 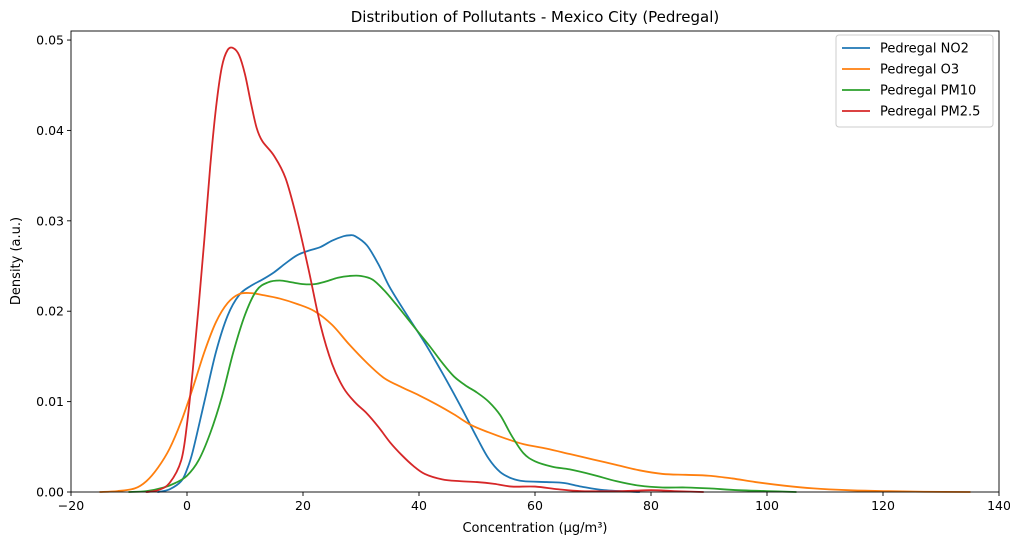 I want to click on x-tick-label: 80, so click(x=651, y=505).